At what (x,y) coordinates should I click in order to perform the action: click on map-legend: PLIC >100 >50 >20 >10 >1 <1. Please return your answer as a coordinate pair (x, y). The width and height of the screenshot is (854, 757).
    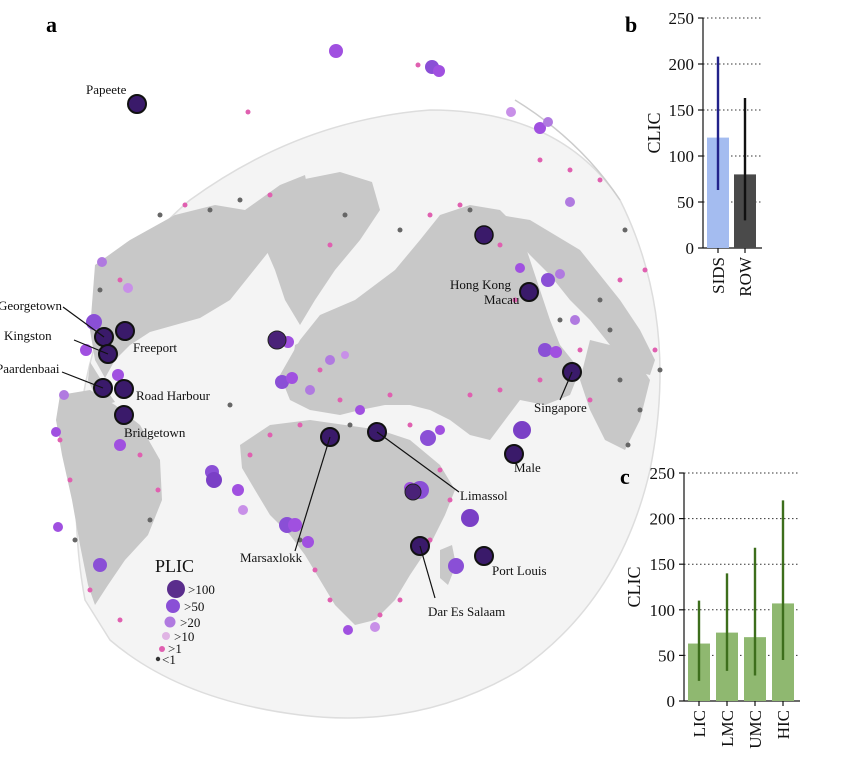
    Looking at the image, I should click on (185, 611).